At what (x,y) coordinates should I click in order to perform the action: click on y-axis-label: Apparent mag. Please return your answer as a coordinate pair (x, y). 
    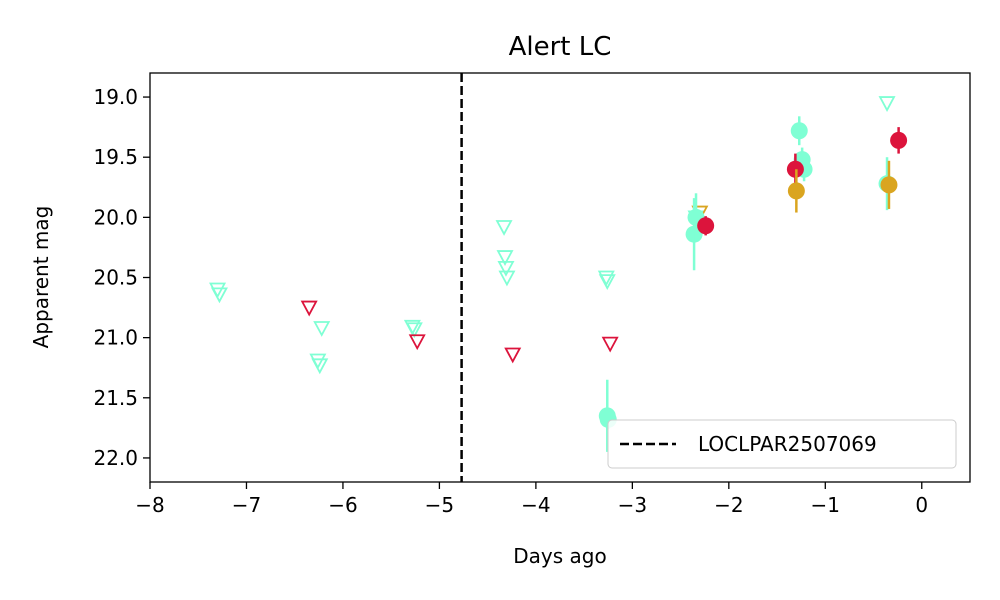
    Looking at the image, I should click on (41, 277).